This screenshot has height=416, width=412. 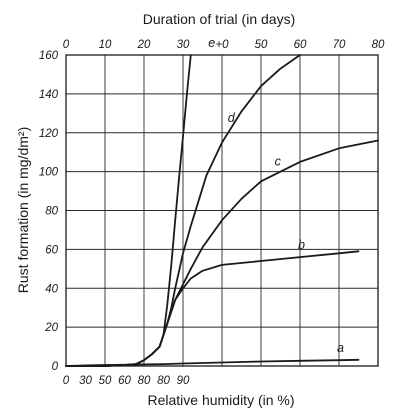 I want to click on series-label-c: c, so click(x=278, y=162).